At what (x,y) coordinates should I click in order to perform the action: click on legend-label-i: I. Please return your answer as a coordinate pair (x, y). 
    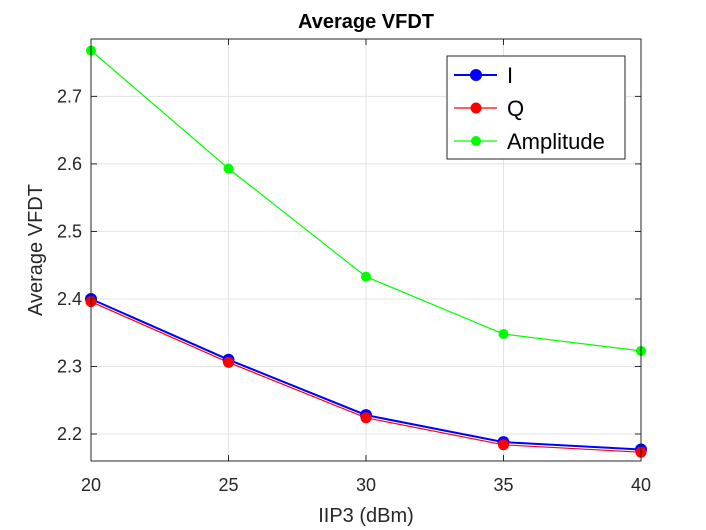
    Looking at the image, I should click on (510, 75).